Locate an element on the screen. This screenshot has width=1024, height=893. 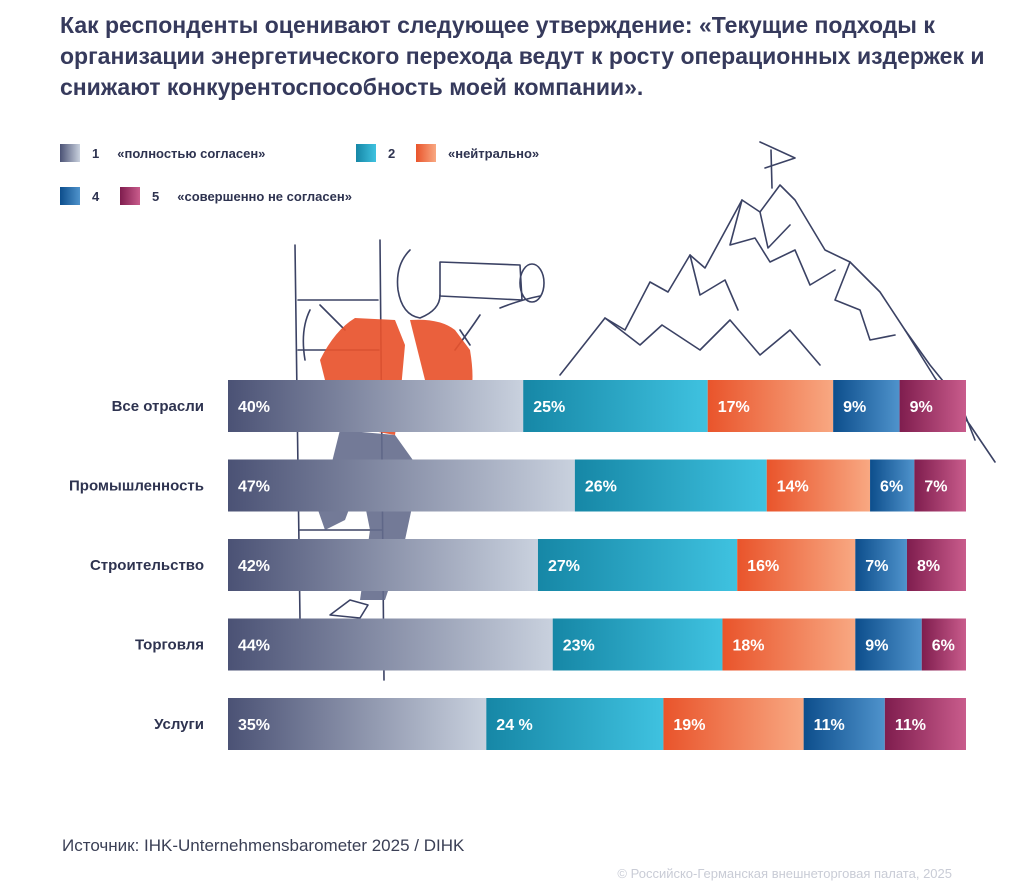
value-label: 18% is located at coordinates (748, 646).